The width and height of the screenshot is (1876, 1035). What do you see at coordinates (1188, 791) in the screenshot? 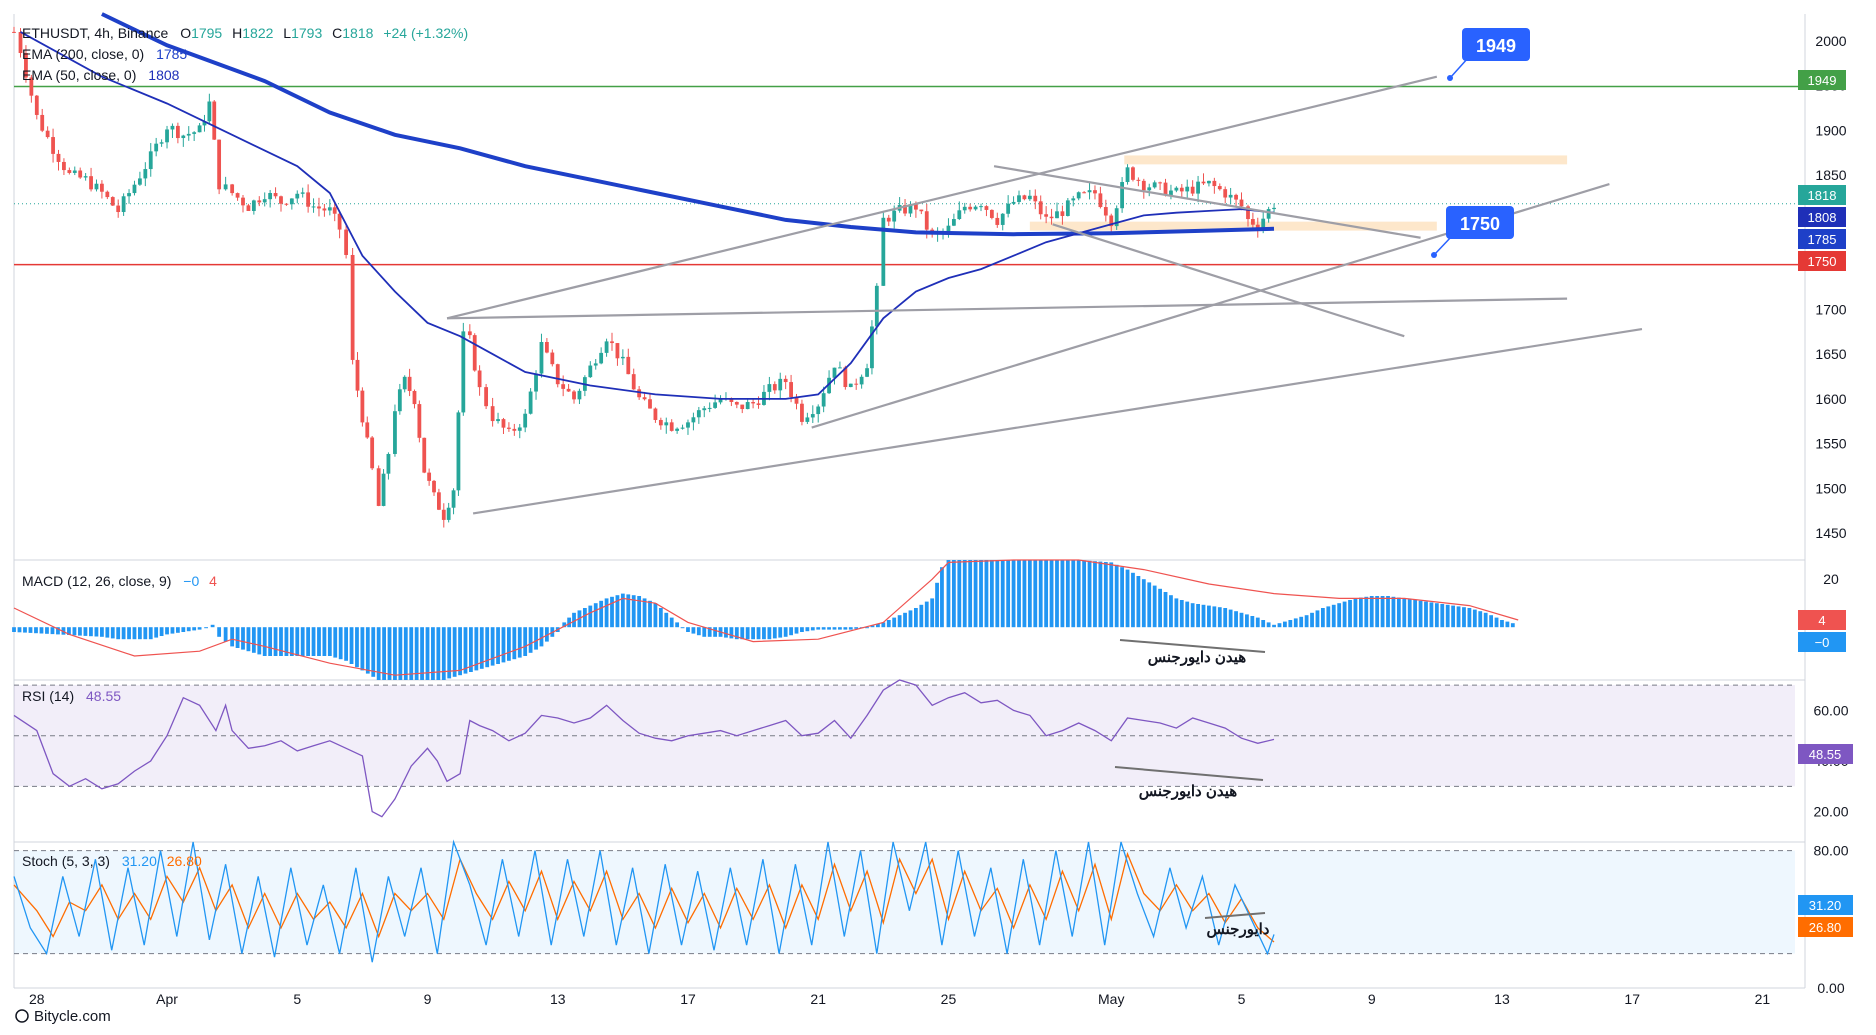
I see `rsi-divergence-label: هیدن دایورجنس` at bounding box center [1188, 791].